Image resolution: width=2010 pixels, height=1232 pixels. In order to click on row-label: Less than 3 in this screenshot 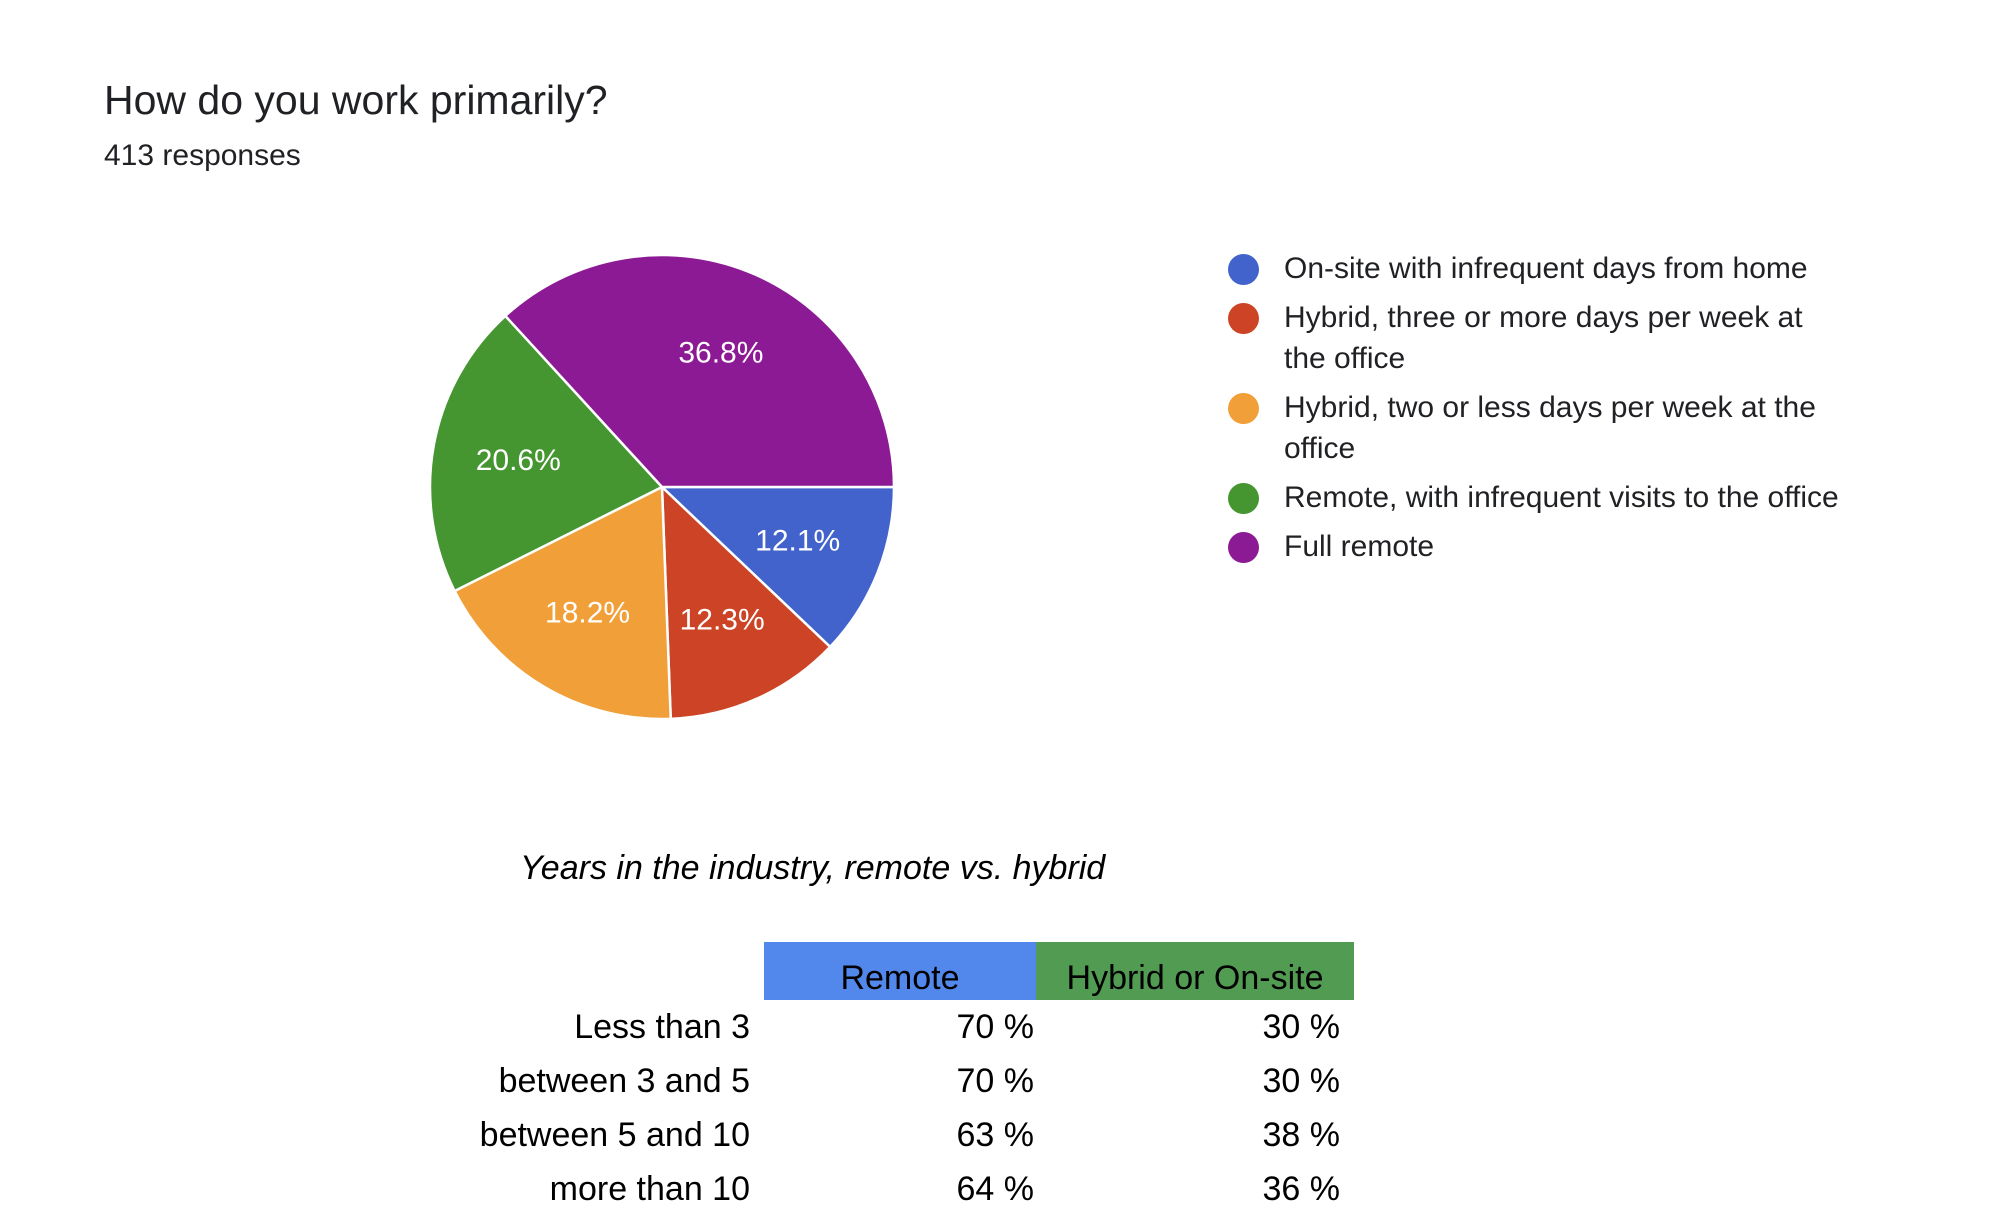, I will do `click(662, 1026)`.